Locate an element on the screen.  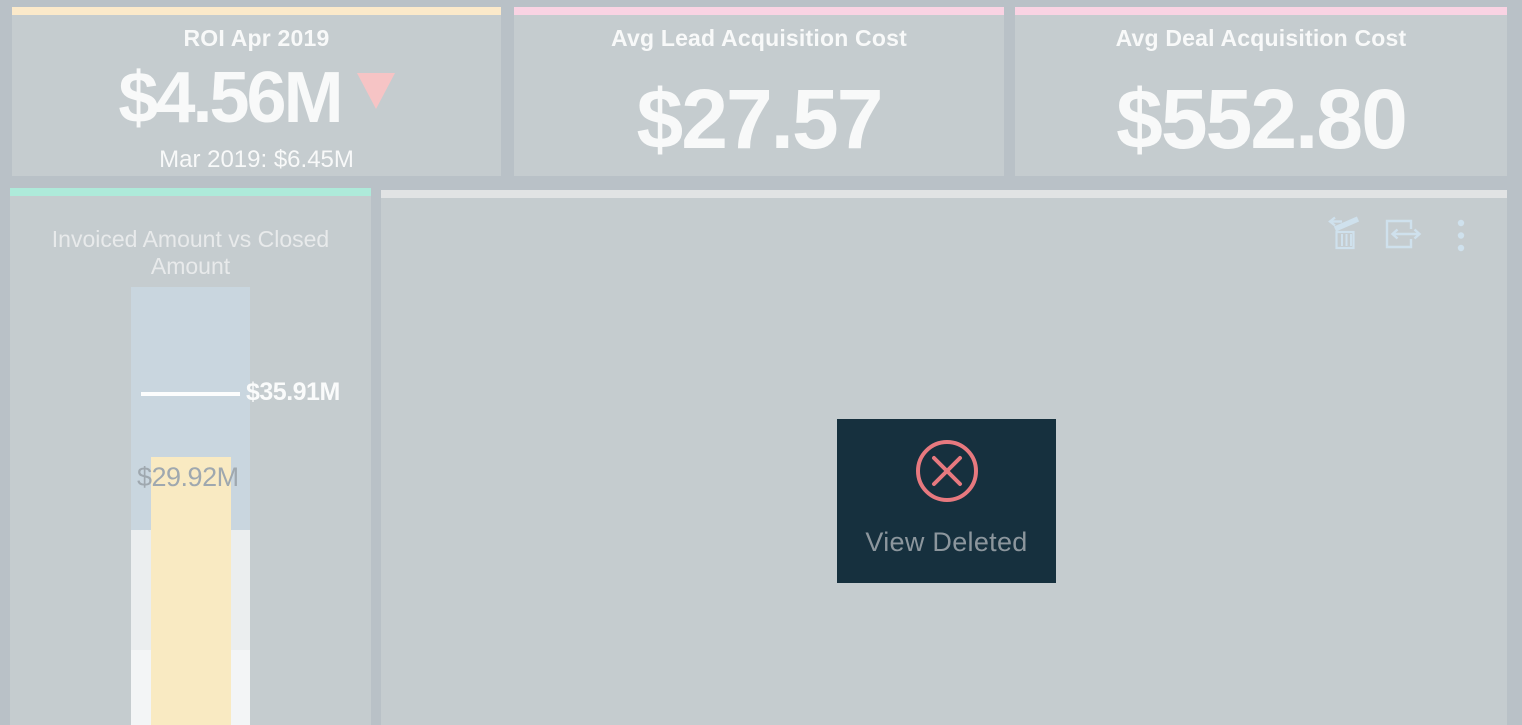
chart-title: Invoiced Amount vs Closed Amount is located at coordinates (190, 252).